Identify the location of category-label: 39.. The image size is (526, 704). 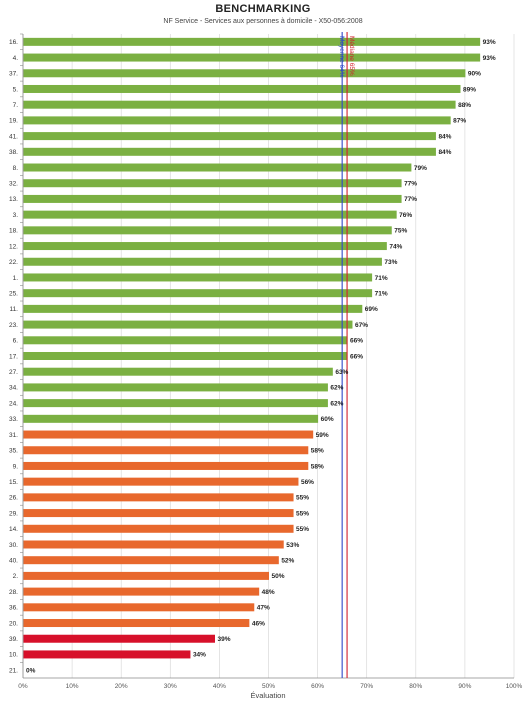
(13, 639).